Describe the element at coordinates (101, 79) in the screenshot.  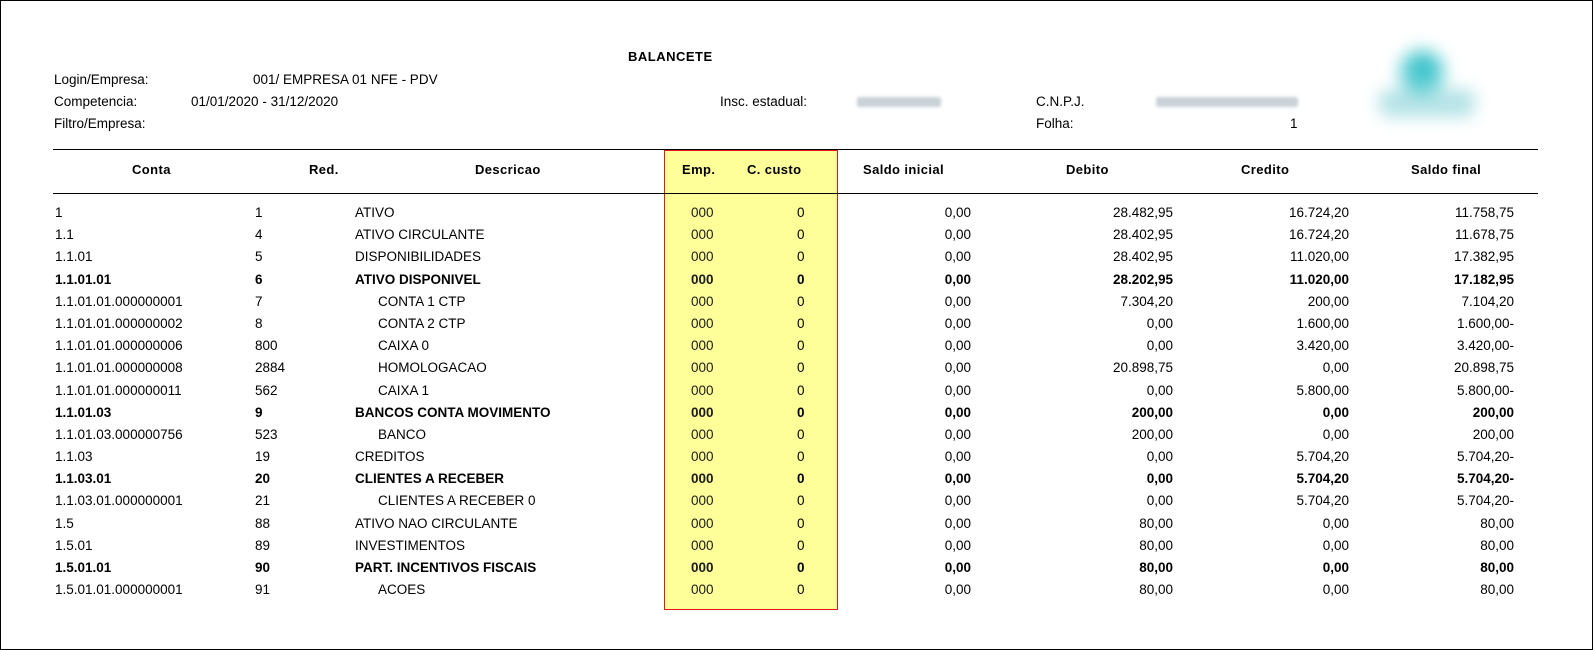
I see `login-label: Login/Empresa:` at that location.